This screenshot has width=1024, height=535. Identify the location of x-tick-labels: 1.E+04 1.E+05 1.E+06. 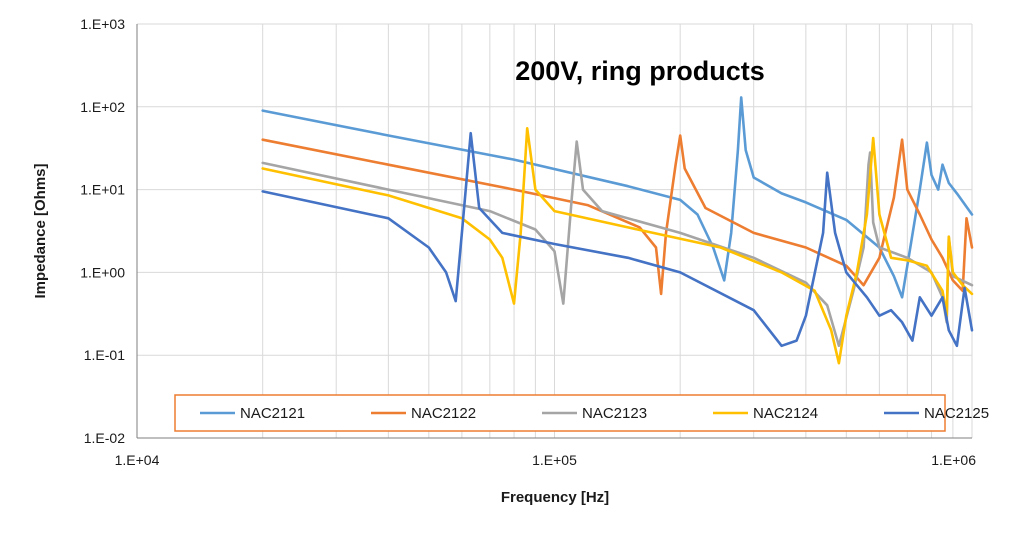
(546, 460).